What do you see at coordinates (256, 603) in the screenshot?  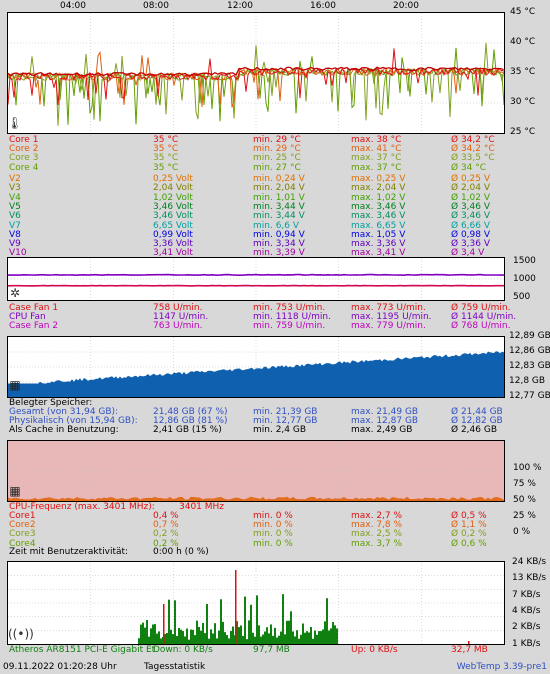 I see `network-graph` at bounding box center [256, 603].